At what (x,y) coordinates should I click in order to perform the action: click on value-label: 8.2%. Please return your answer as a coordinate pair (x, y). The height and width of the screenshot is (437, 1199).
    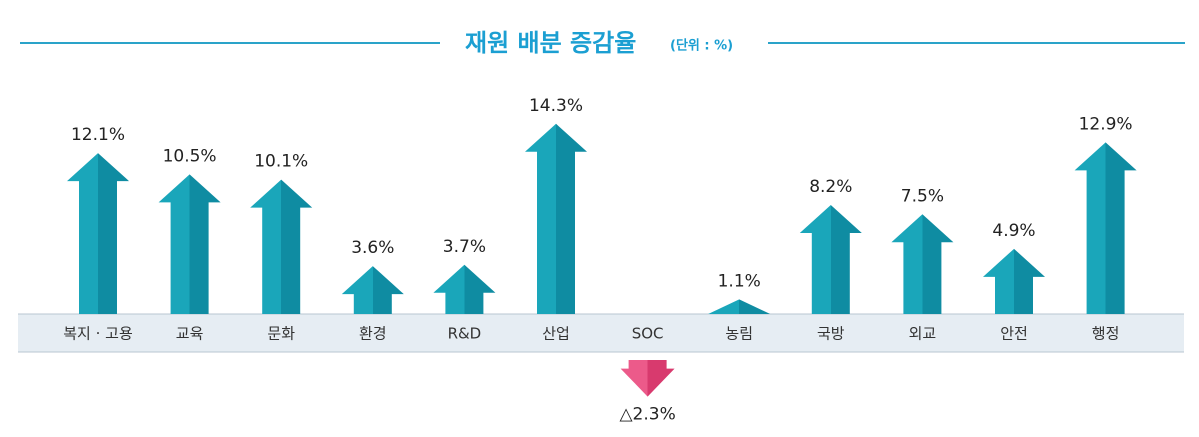
    Looking at the image, I should click on (830, 187).